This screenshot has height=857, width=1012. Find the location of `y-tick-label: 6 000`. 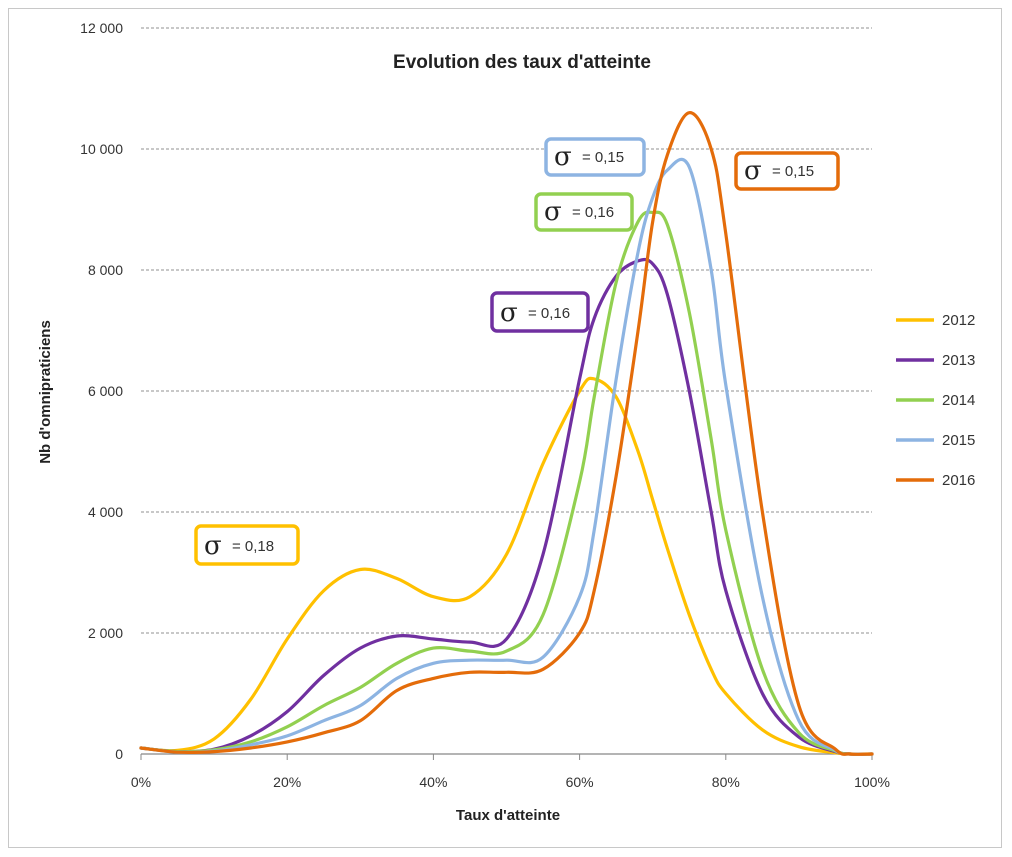

y-tick-label: 6 000 is located at coordinates (105, 391).